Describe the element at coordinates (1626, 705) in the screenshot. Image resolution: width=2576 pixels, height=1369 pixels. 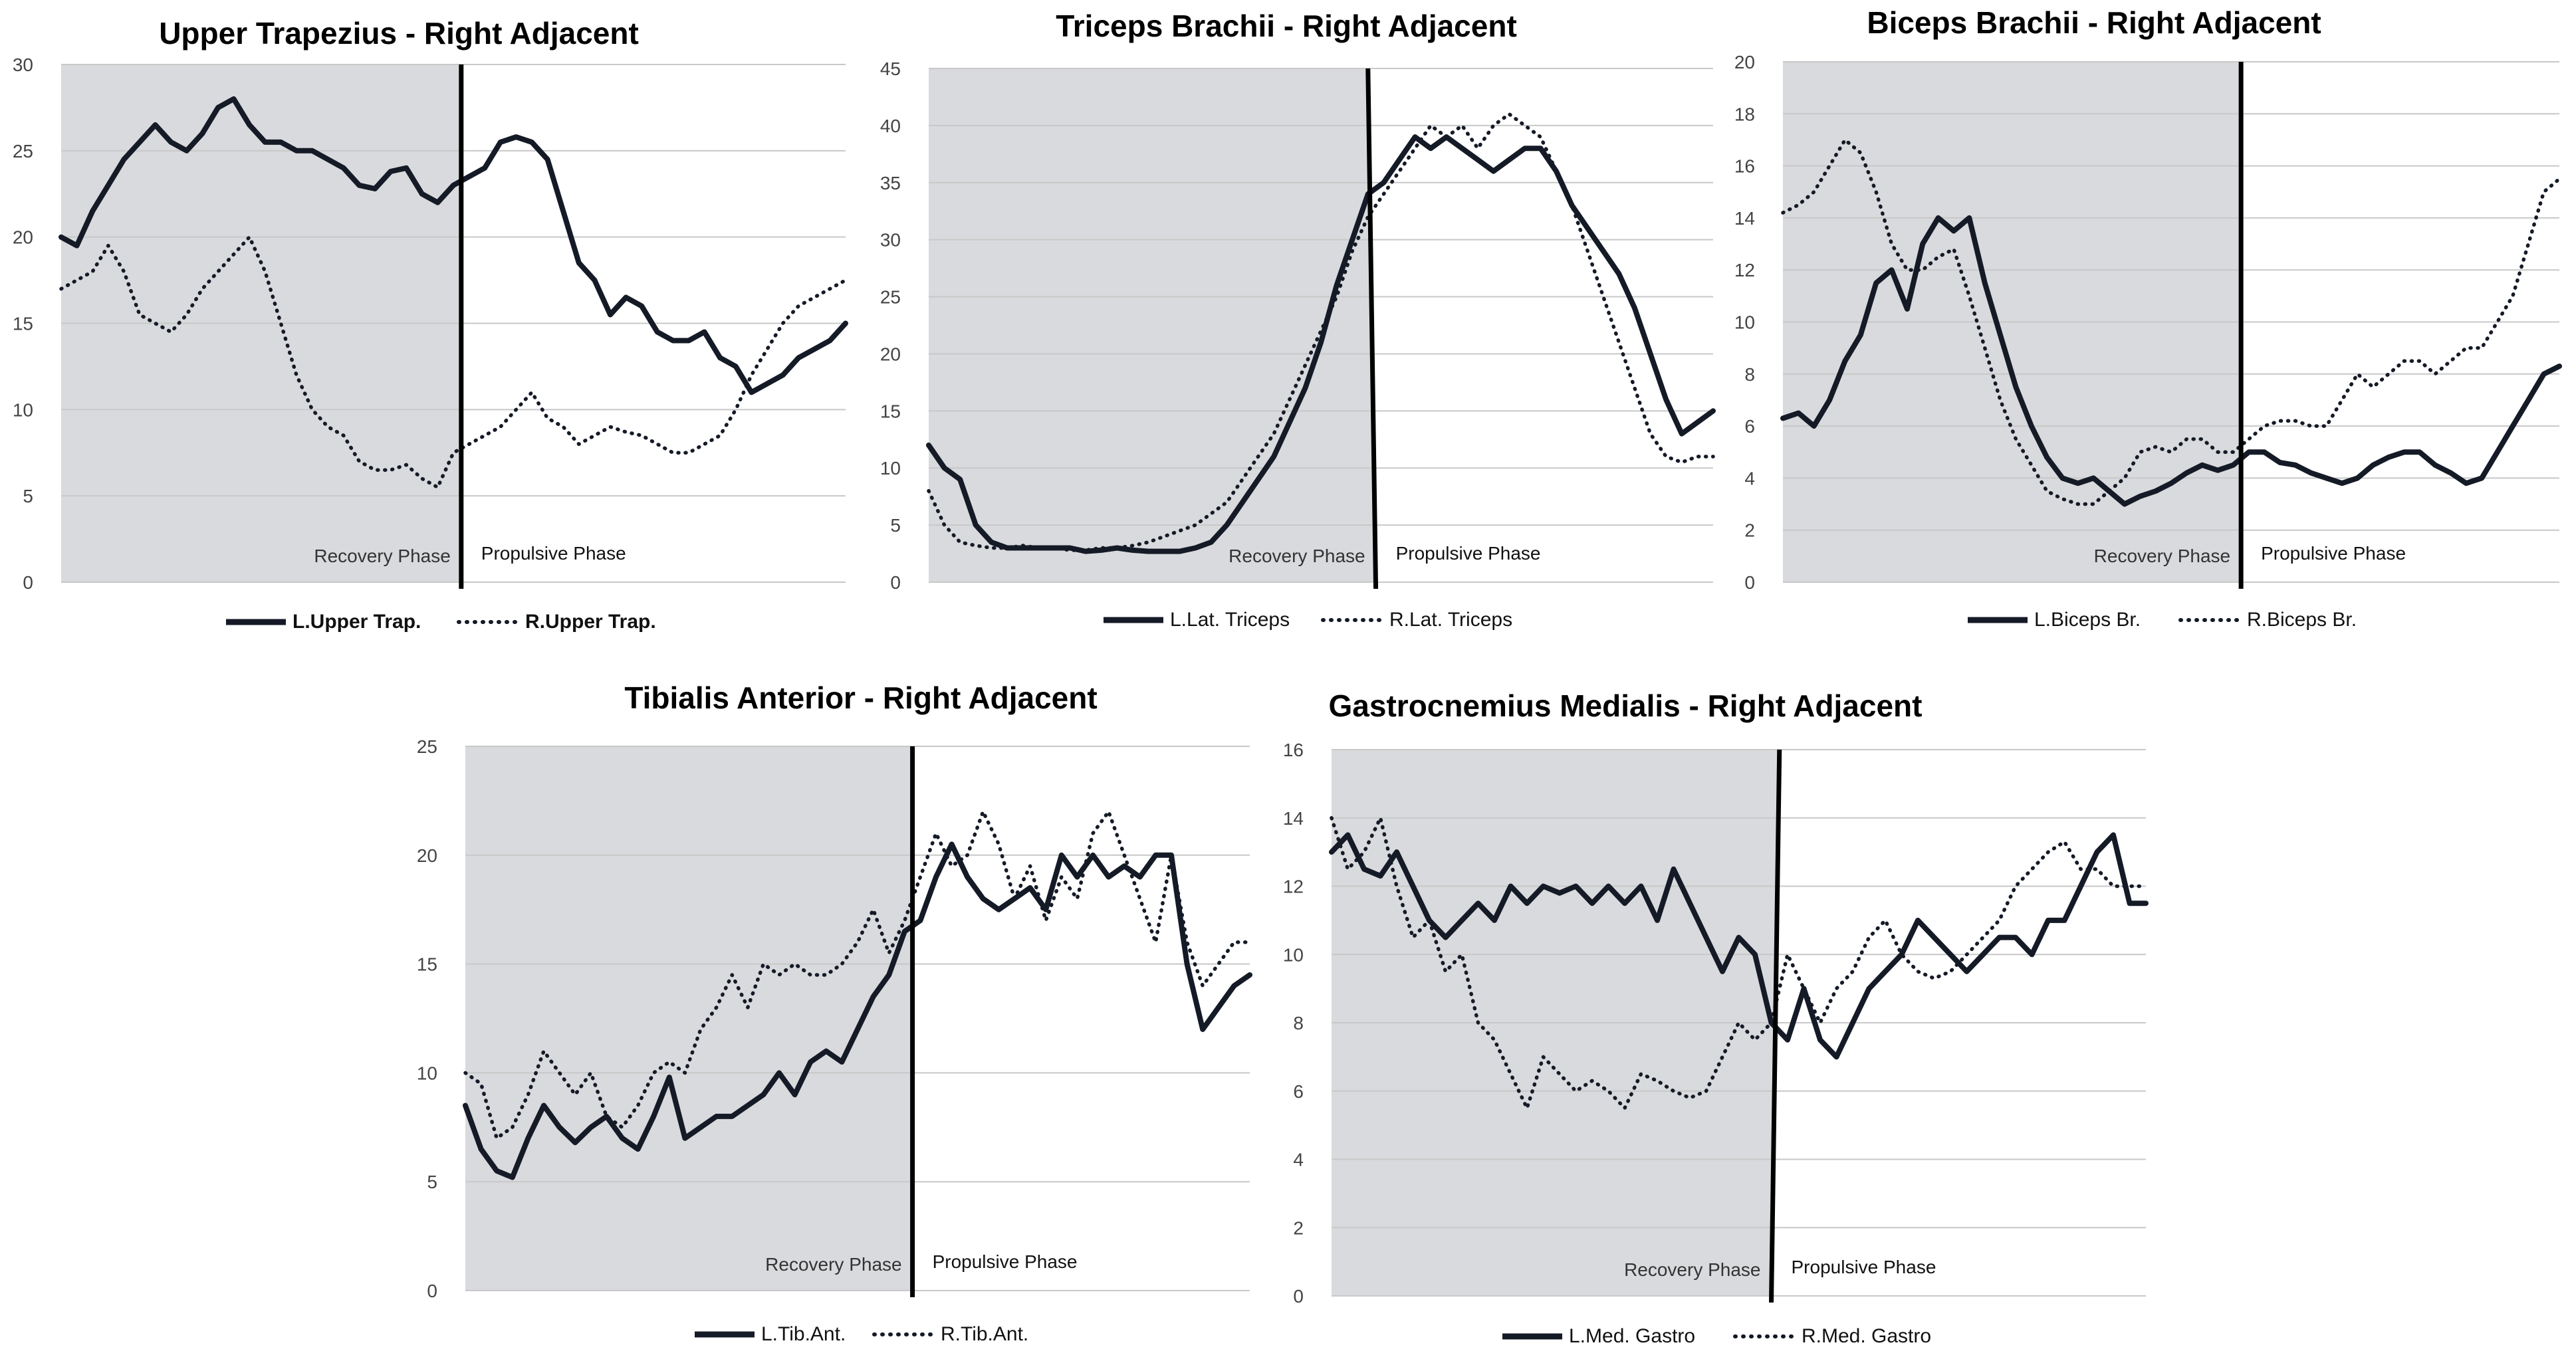
I see `chart-title: Gastrocnemius Medialis - Right Adjacent` at that location.